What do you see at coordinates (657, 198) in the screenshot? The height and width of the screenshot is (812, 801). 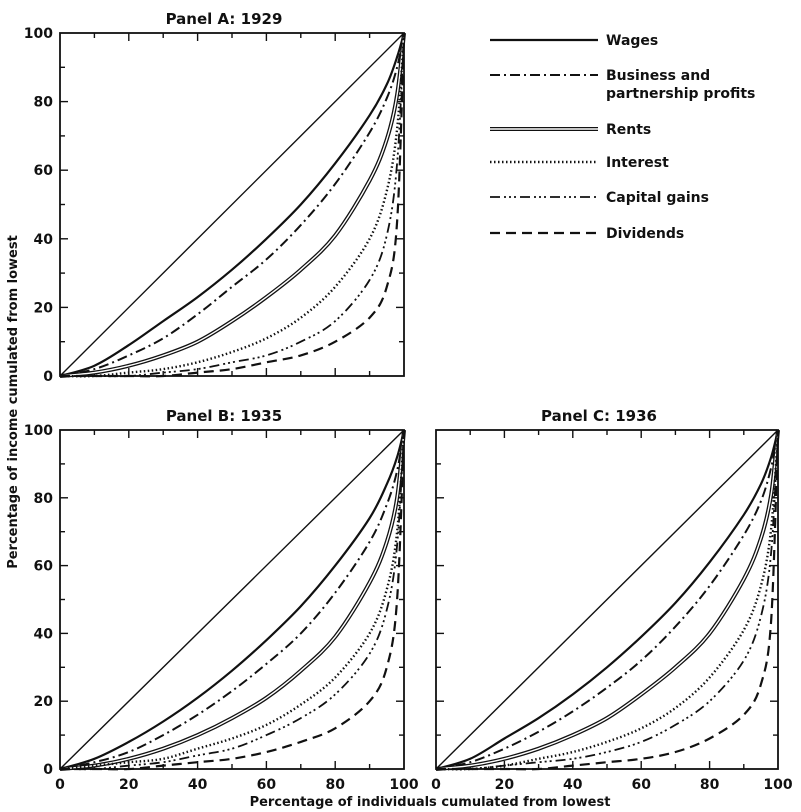 I see `legend-label: Capital gains` at bounding box center [657, 198].